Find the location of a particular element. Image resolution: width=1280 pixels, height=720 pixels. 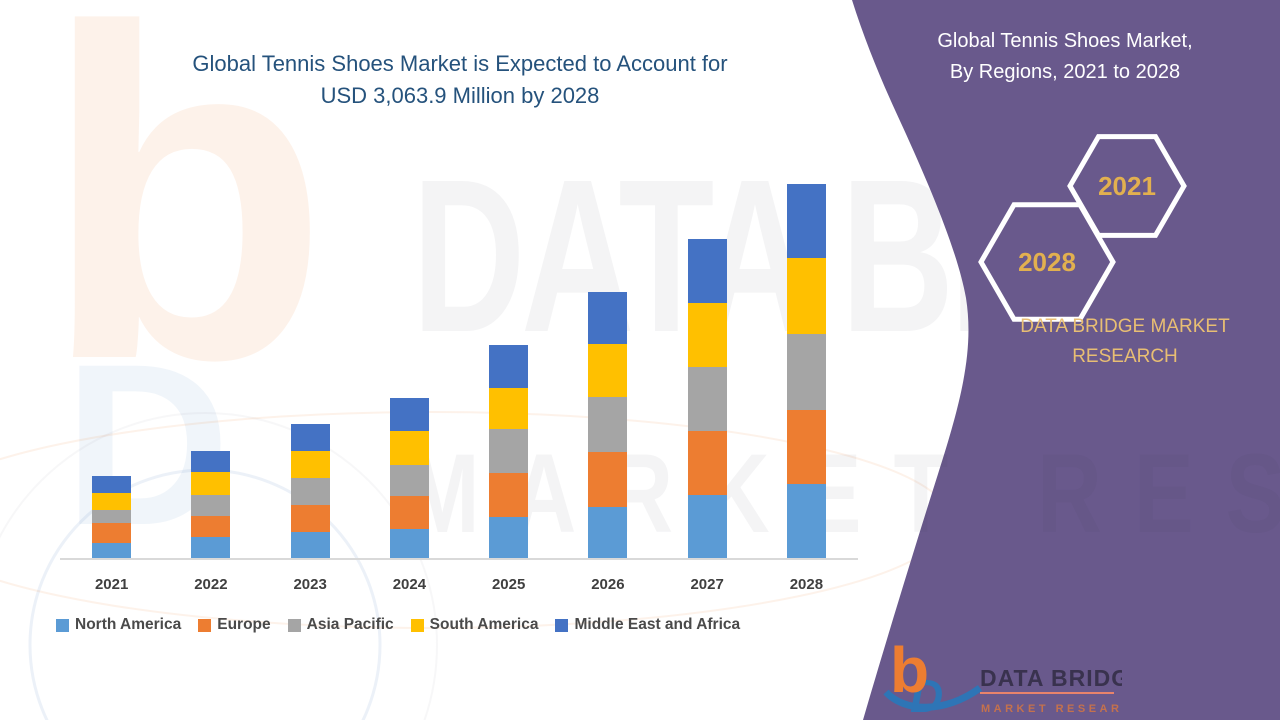

x-axis-labels: 2021 2022 2023 2024 2025 2026 2027 2028 is located at coordinates (459, 584).